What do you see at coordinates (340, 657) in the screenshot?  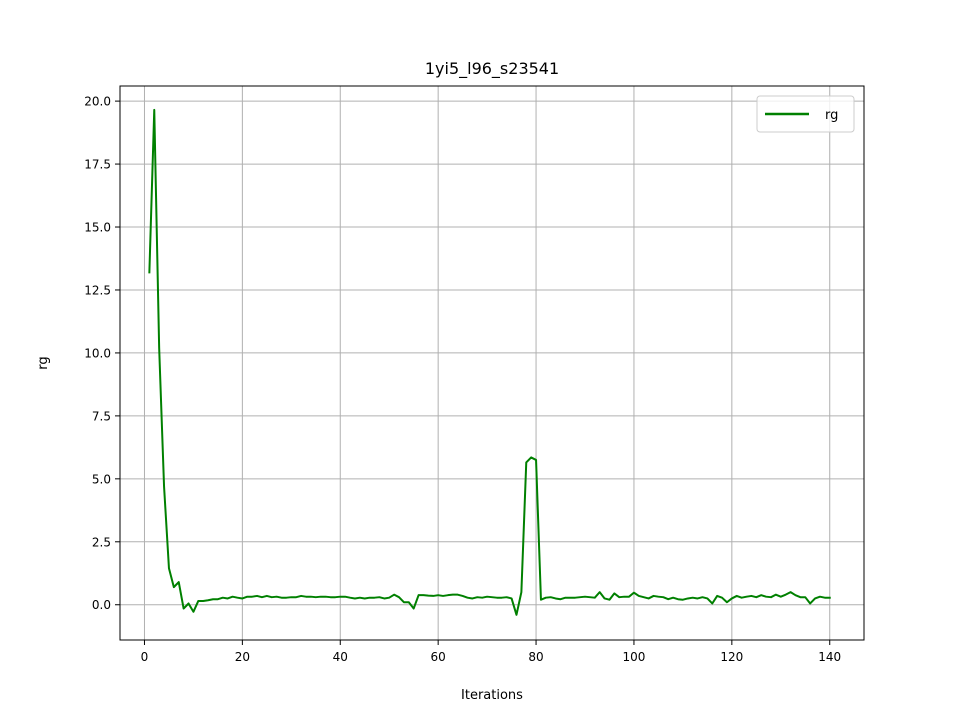 I see `x-tick-label: 40` at bounding box center [340, 657].